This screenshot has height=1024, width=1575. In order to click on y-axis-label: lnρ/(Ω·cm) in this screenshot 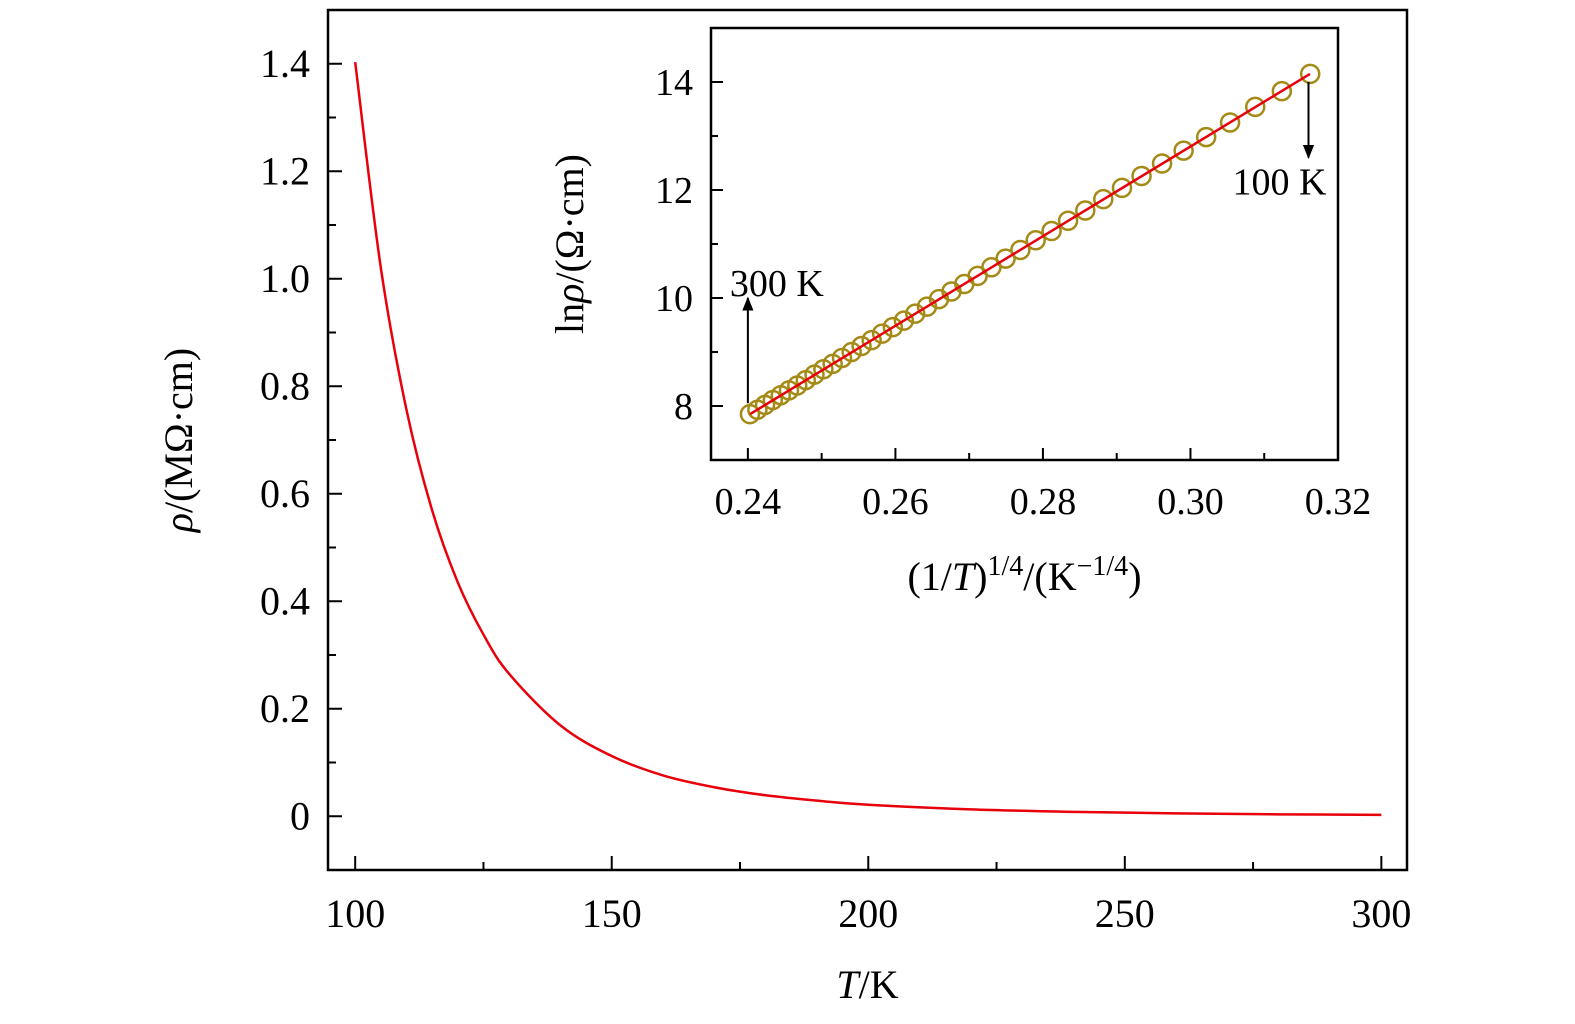, I will do `click(569, 244)`.